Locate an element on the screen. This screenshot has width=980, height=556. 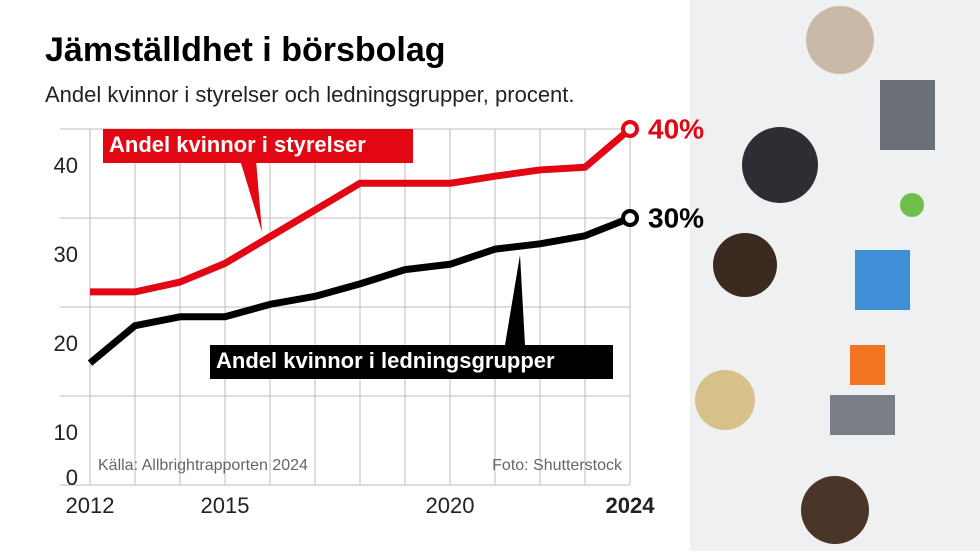
x-tick-label: 2012 is located at coordinates (90, 505).